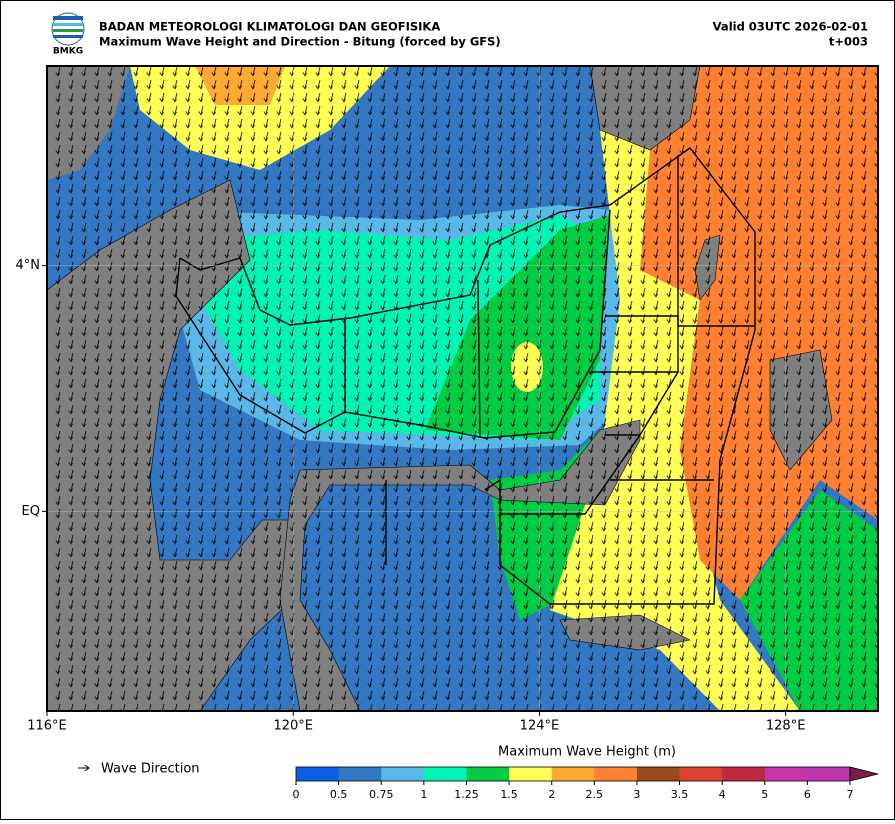 Image resolution: width=895 pixels, height=824 pixels. What do you see at coordinates (68, 52) in the screenshot?
I see `logo-text: BMKG` at bounding box center [68, 52].